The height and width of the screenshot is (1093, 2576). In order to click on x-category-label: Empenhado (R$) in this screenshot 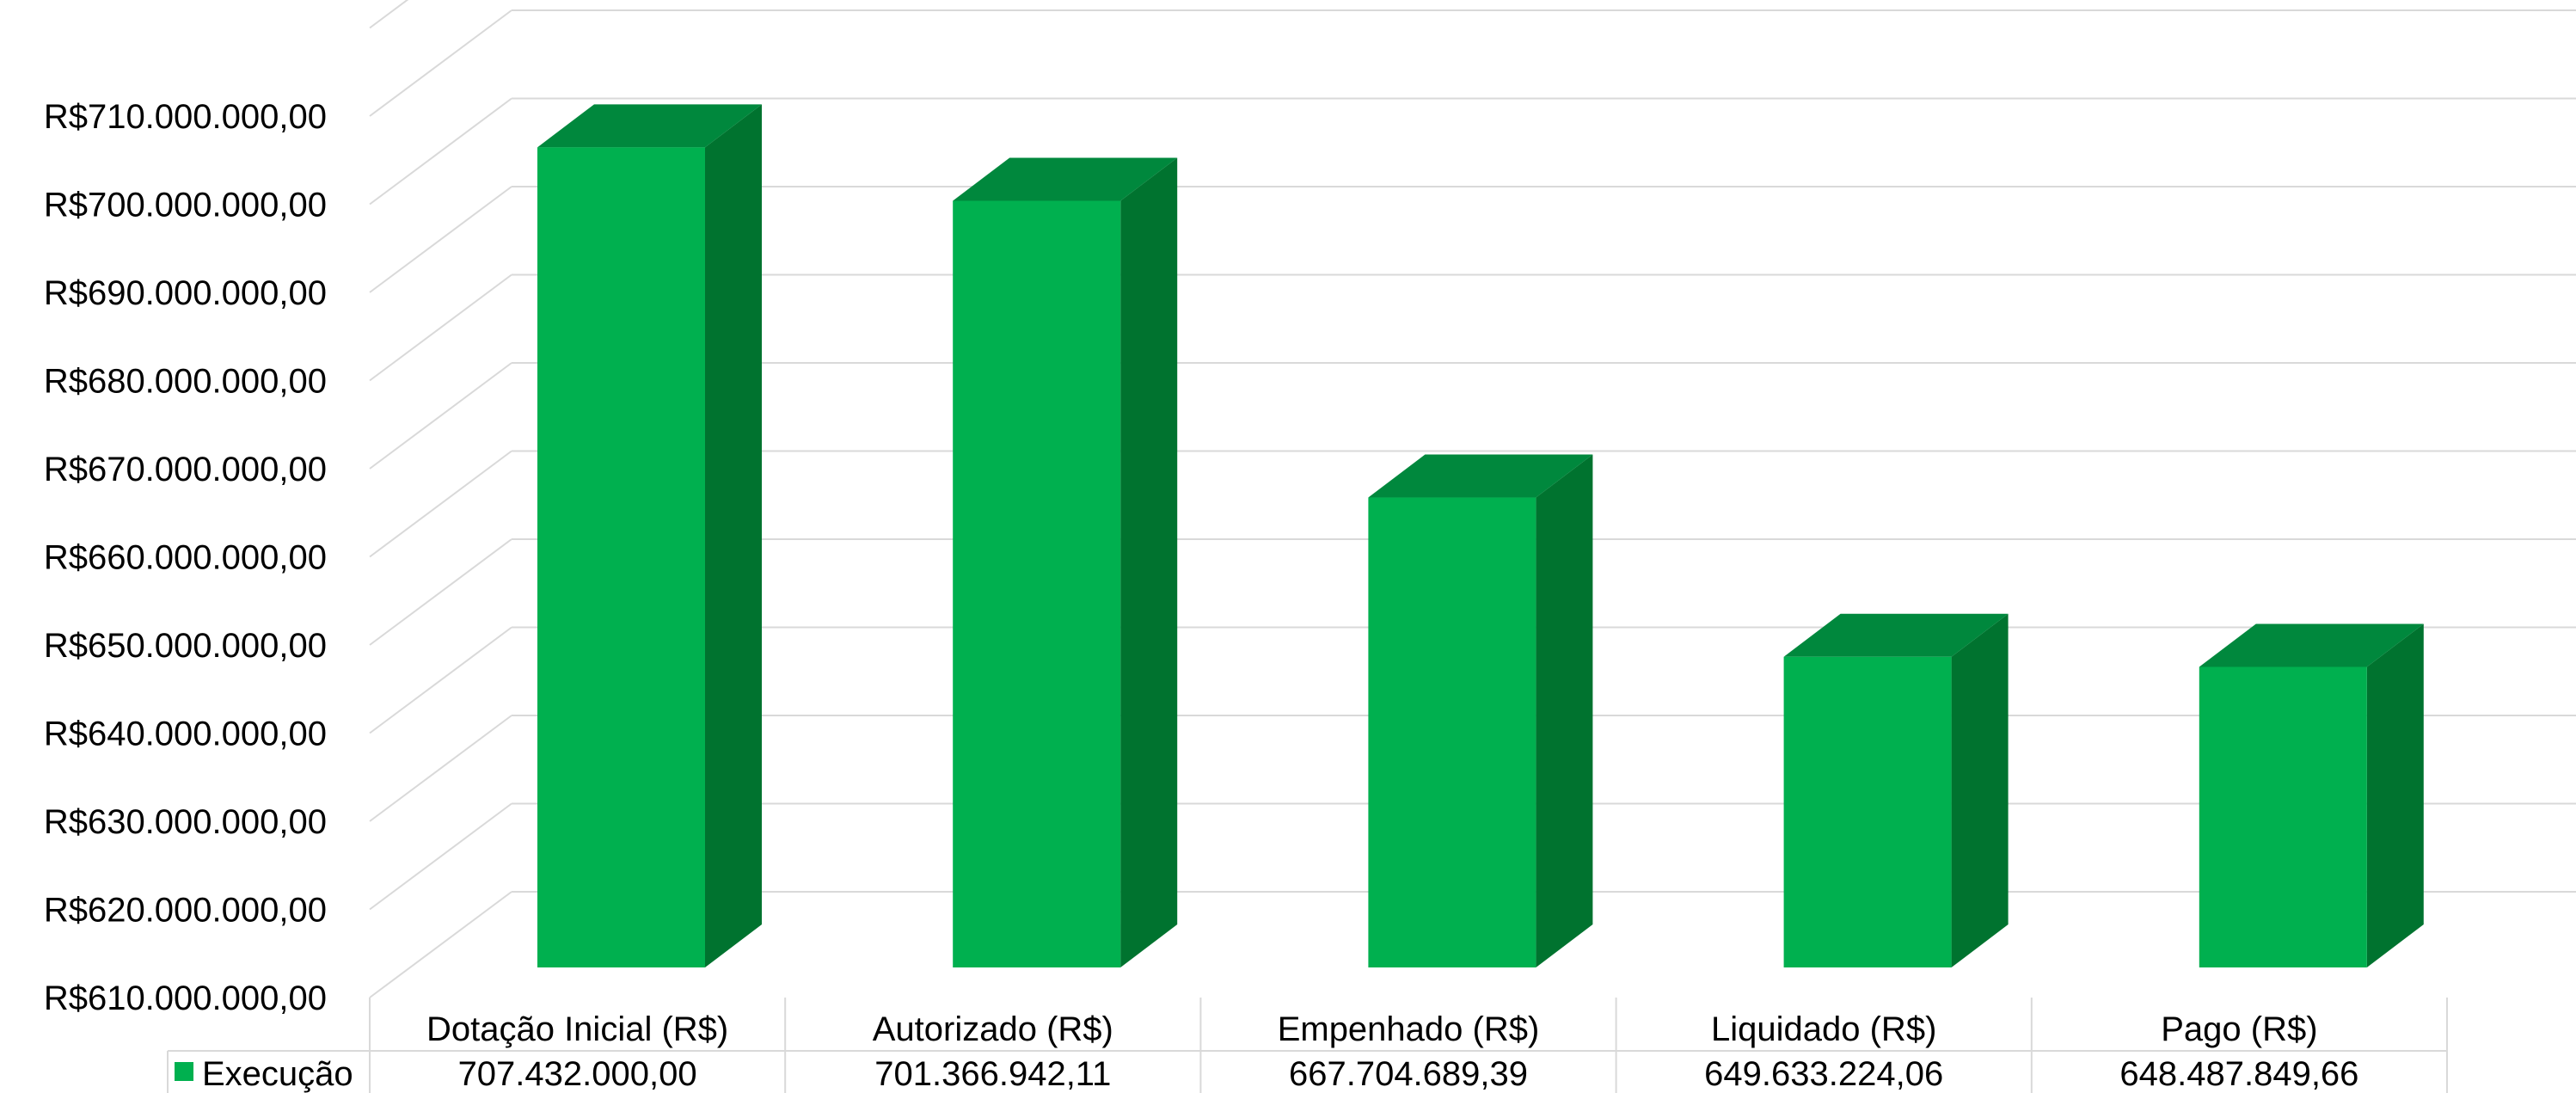, I will do `click(1409, 1029)`.